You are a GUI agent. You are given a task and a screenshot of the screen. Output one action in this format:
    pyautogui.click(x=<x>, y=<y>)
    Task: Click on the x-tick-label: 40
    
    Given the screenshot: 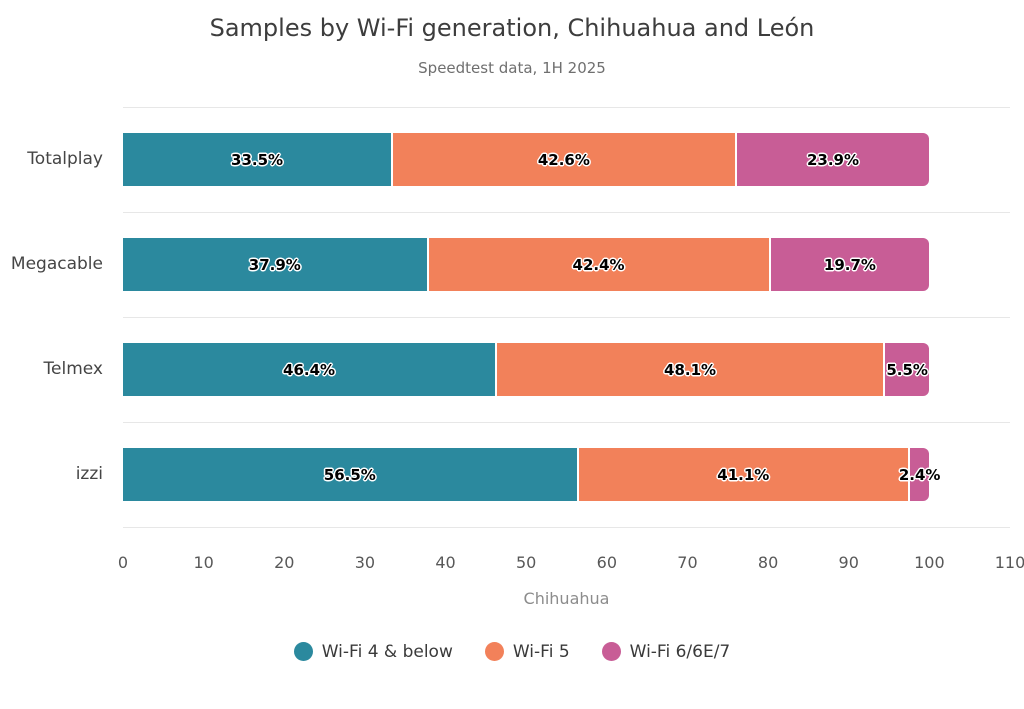 What is the action you would take?
    pyautogui.click(x=445, y=562)
    